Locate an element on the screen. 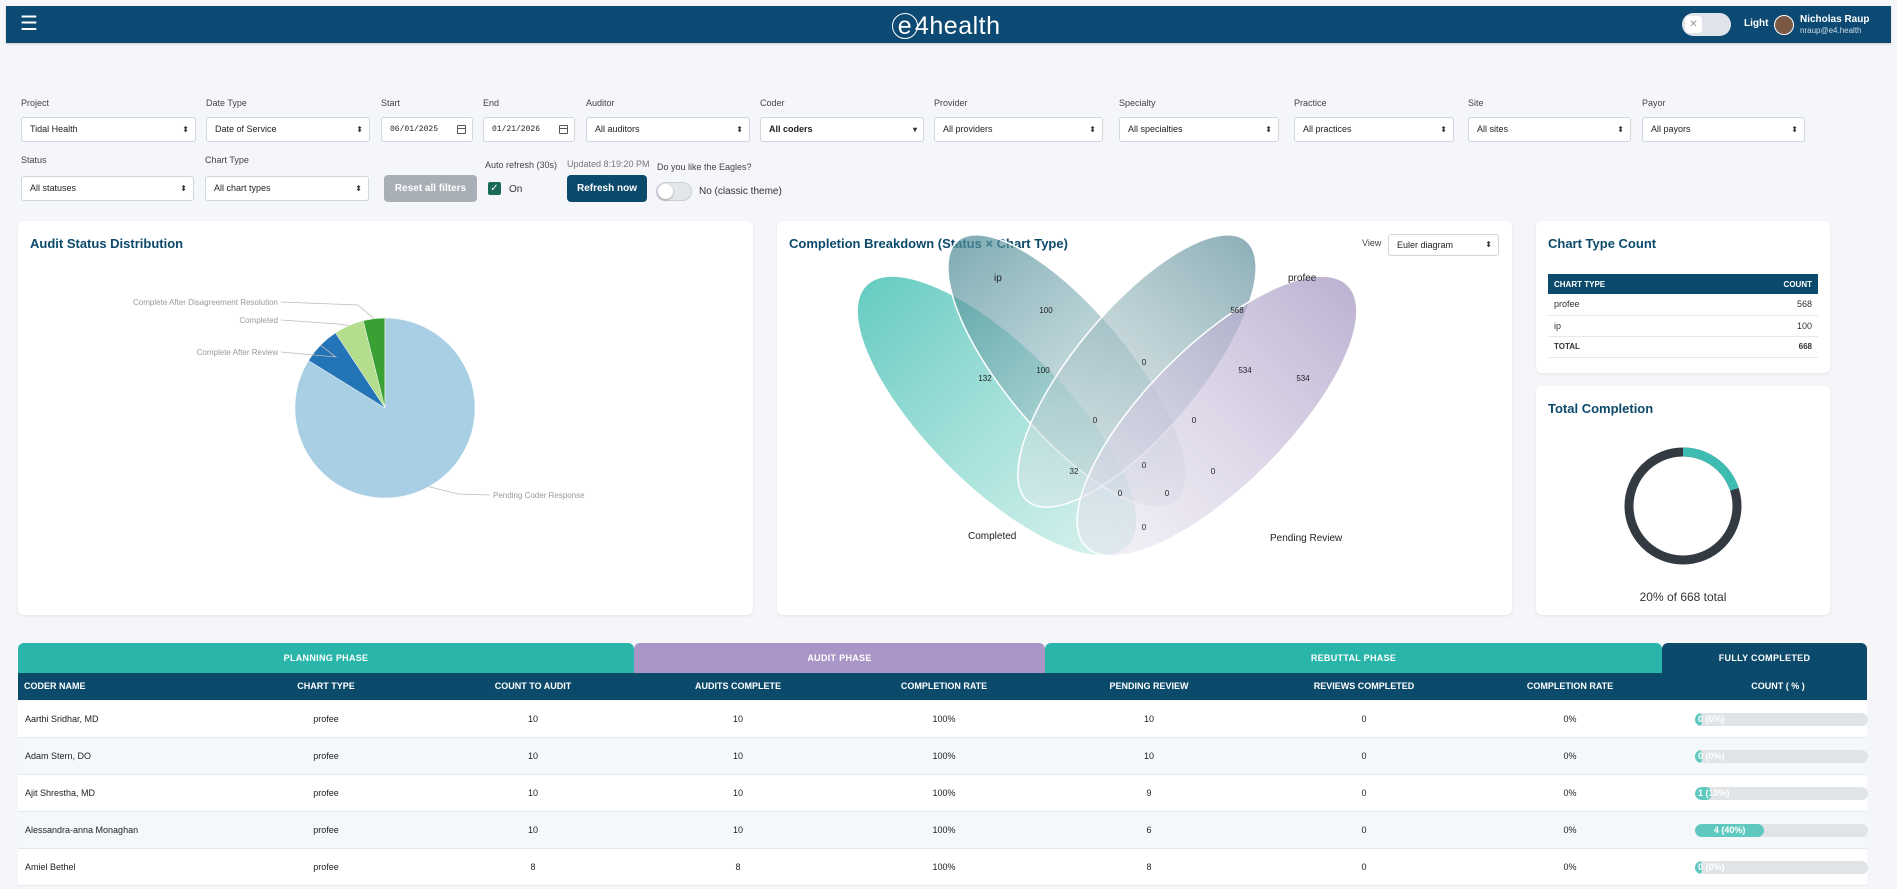  coder-name-cell: Adam Stern, DO is located at coordinates (58, 756).